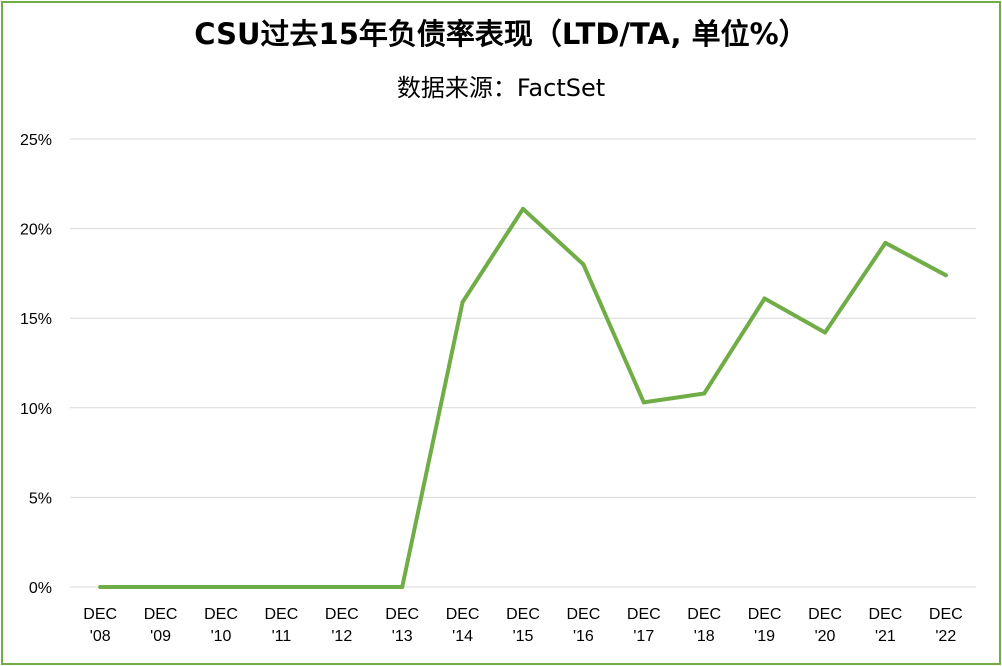  Describe the element at coordinates (704, 625) in the screenshot. I see `x-tick-label: DEC '18` at that location.